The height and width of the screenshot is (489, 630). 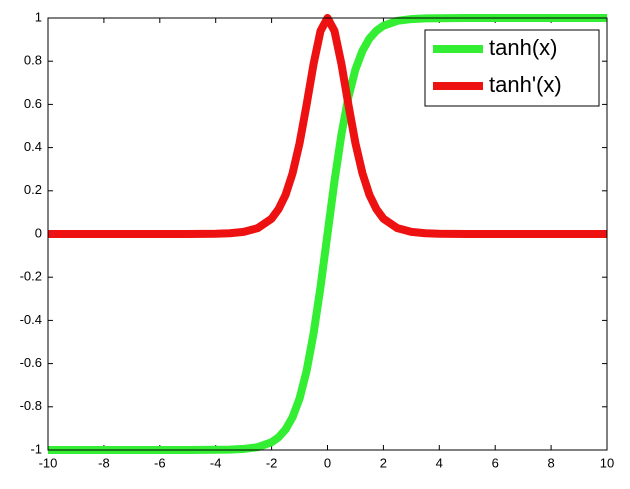 I want to click on x-tick-label: 4, so click(x=439, y=462).